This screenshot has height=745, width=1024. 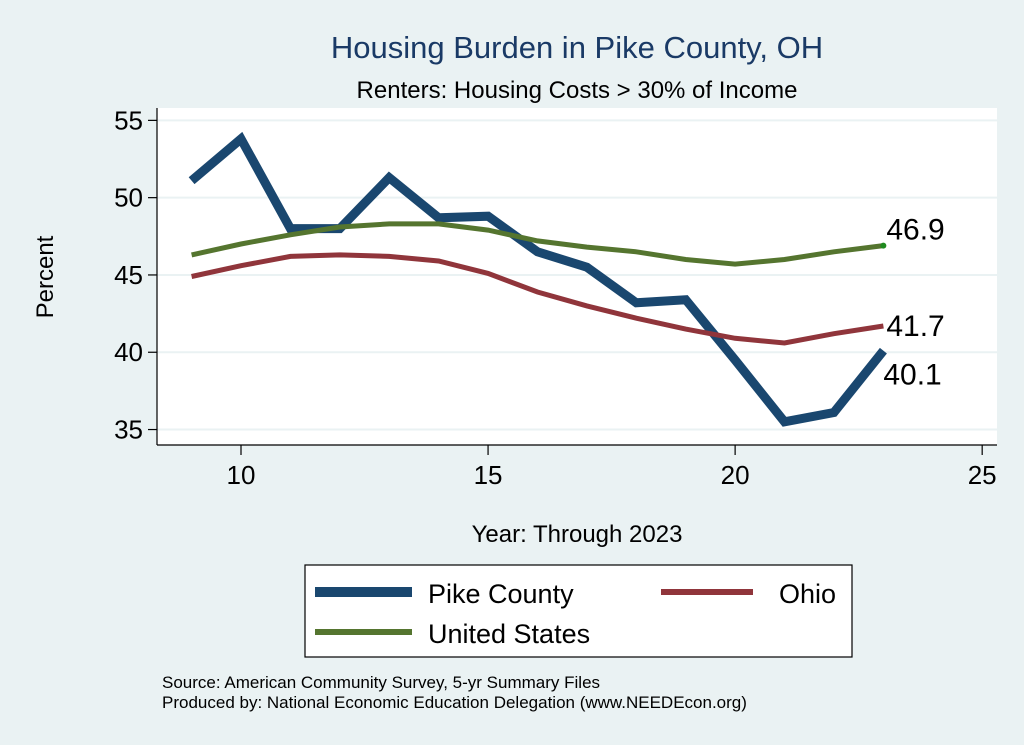 What do you see at coordinates (915, 230) in the screenshot?
I see `end-label-united-states: 46.9` at bounding box center [915, 230].